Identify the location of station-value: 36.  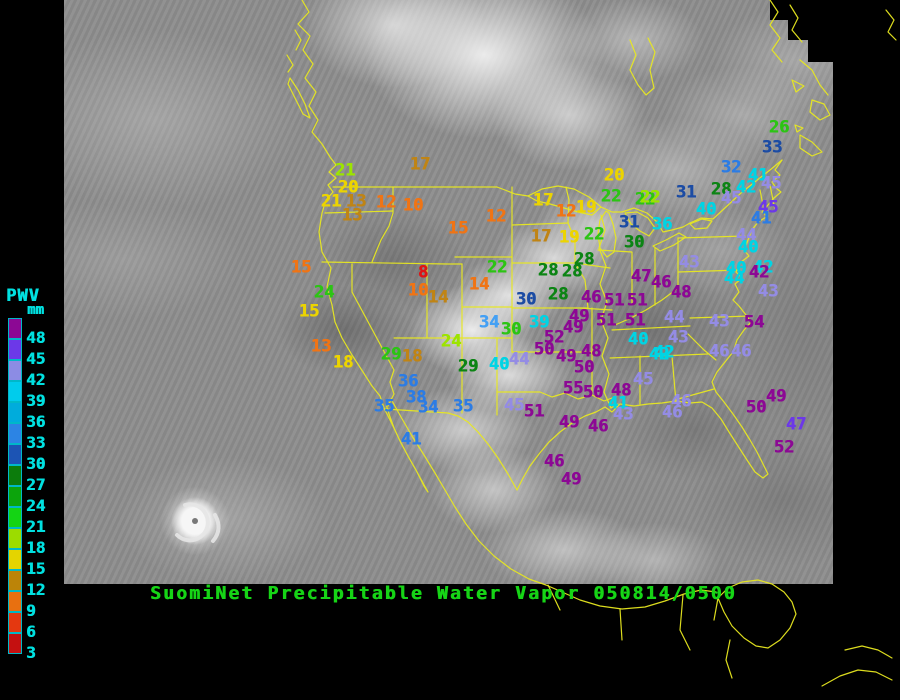
(662, 224).